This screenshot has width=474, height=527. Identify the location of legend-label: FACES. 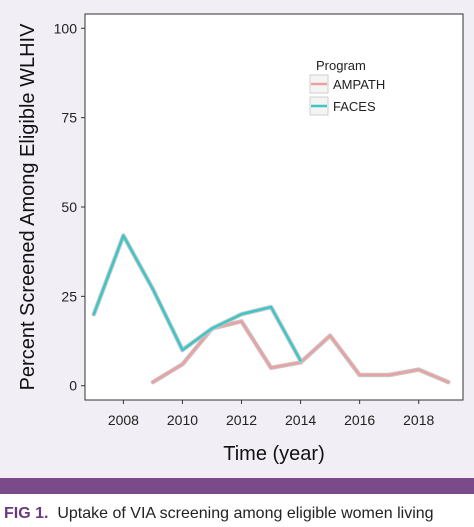
(354, 106).